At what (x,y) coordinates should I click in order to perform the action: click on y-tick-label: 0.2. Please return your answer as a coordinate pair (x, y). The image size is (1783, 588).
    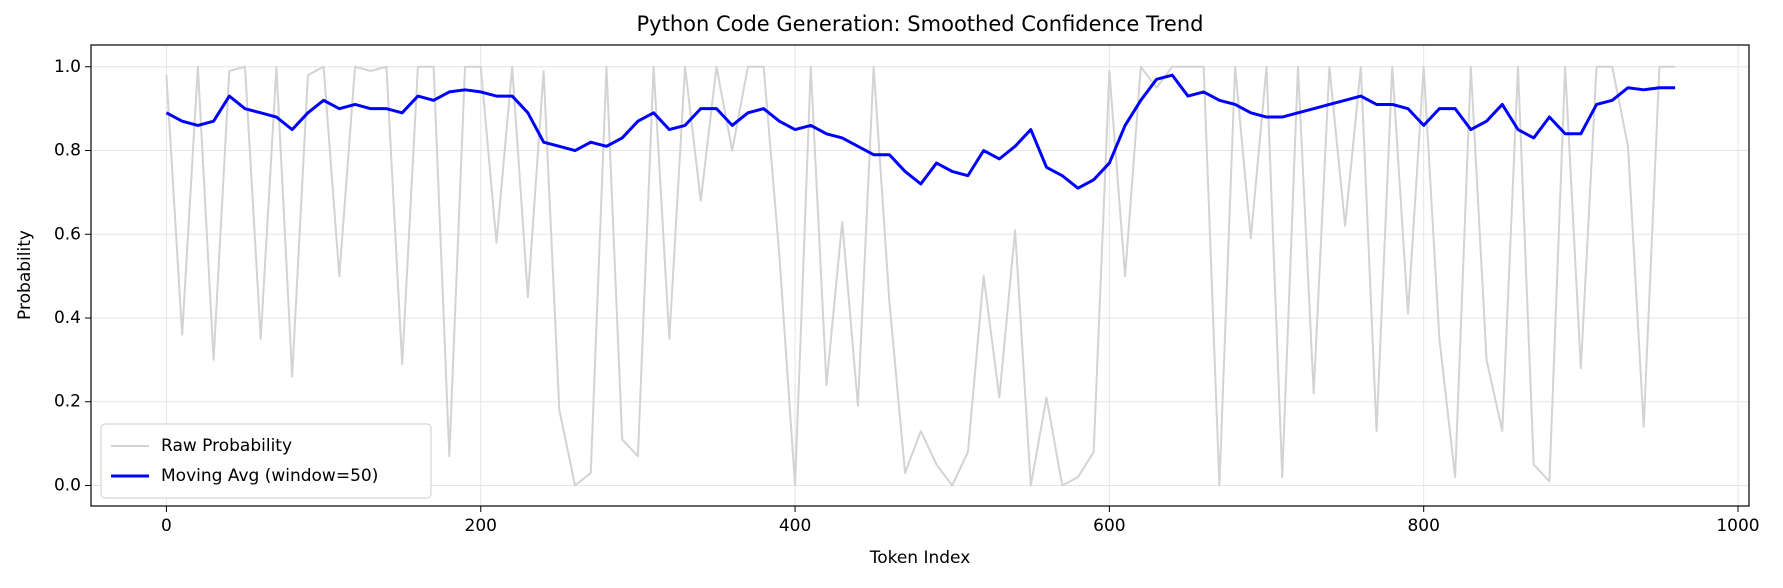
    Looking at the image, I should click on (67, 402).